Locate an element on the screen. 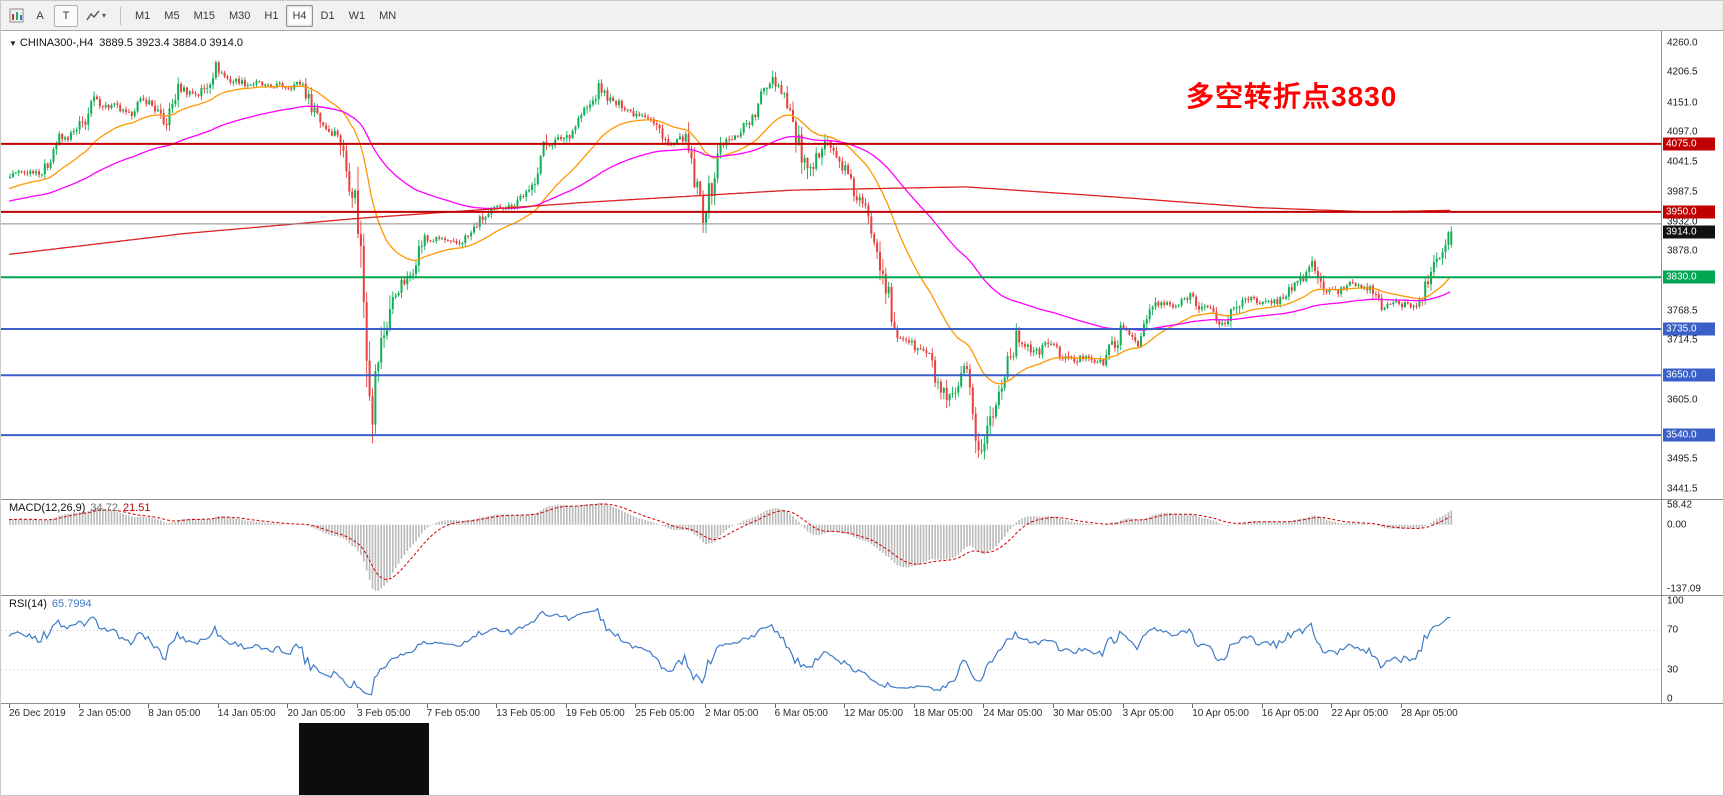 The height and width of the screenshot is (796, 1724). rsi-line is located at coordinates (729, 651).